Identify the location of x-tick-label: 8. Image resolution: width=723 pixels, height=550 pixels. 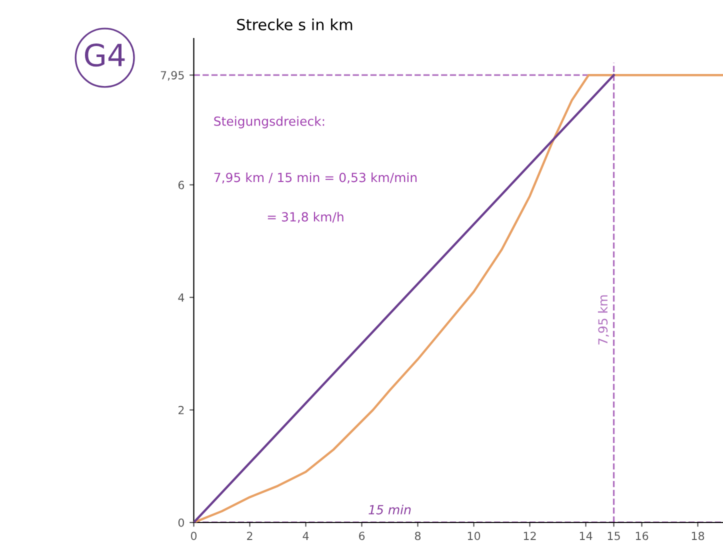
(418, 536).